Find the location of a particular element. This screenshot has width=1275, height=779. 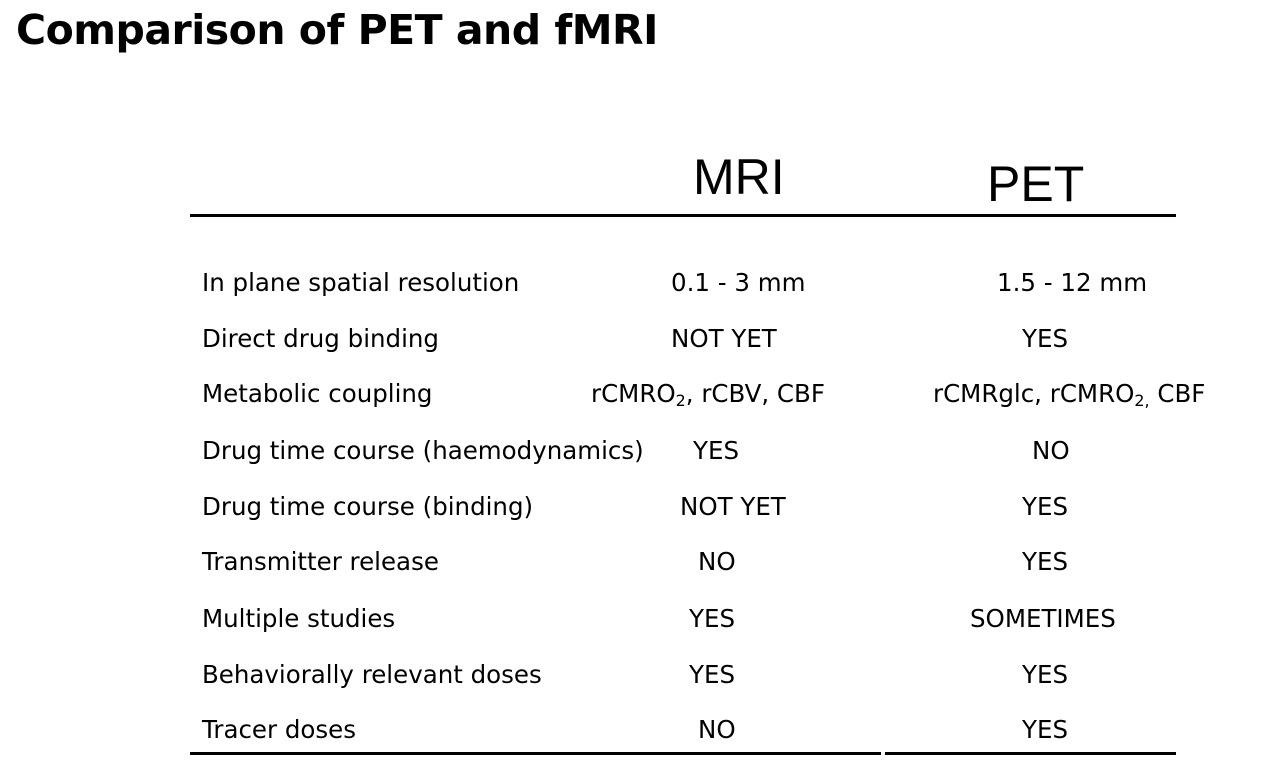

table-top-rule is located at coordinates (683, 215).